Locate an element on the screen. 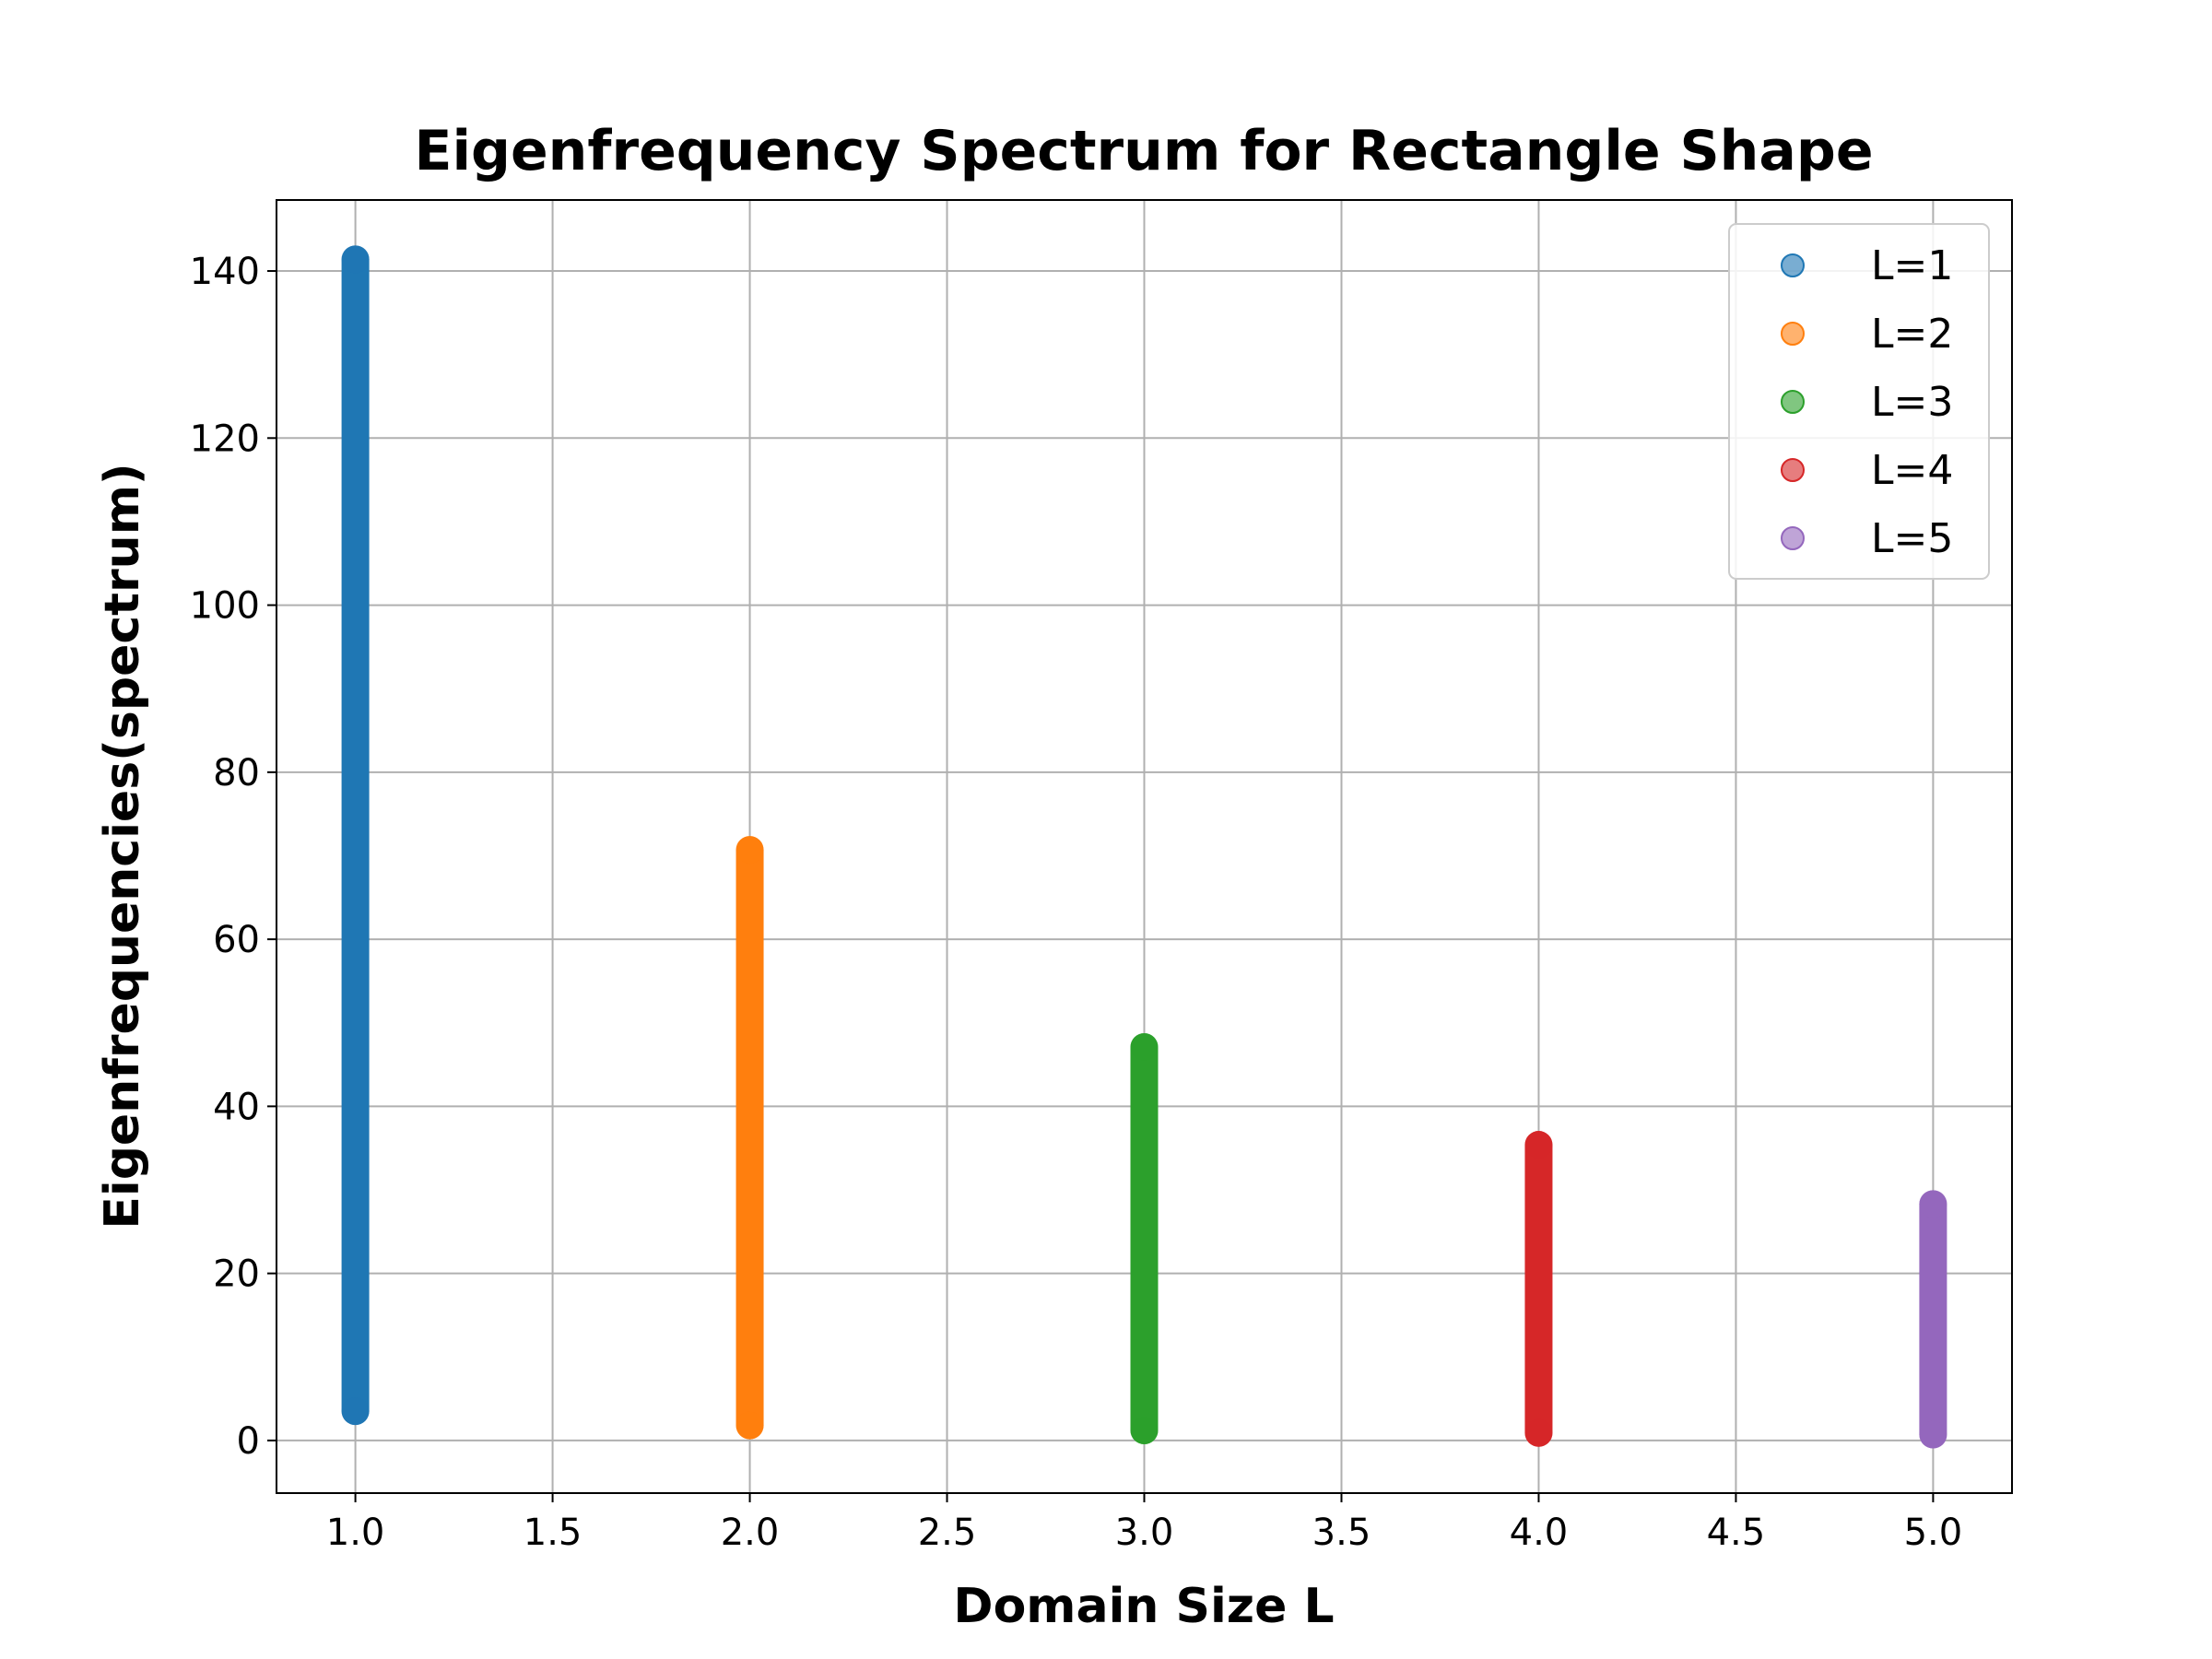  series-3-max-point is located at coordinates (1144, 1047).